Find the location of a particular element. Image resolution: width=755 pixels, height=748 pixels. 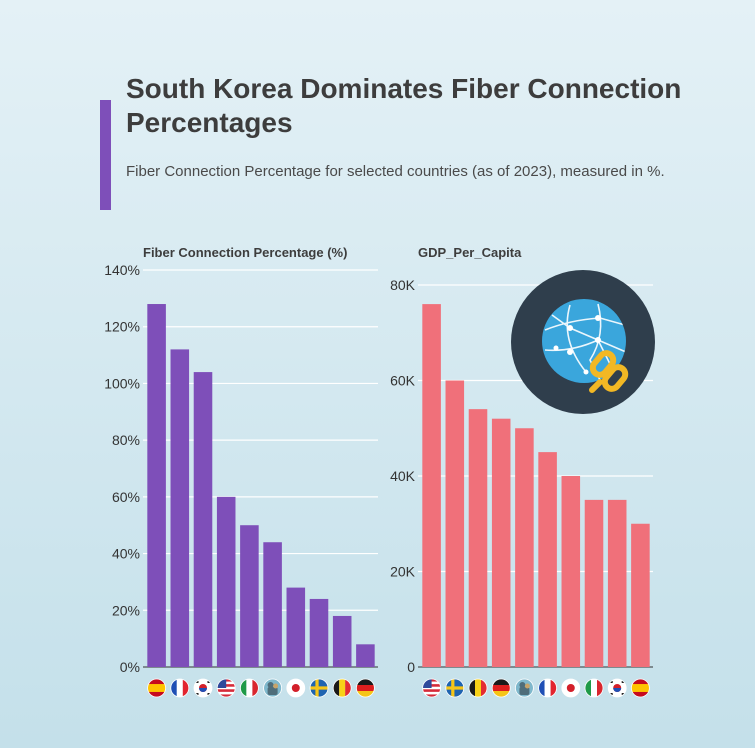

y-tick-label: 0 is located at coordinates (411, 667).